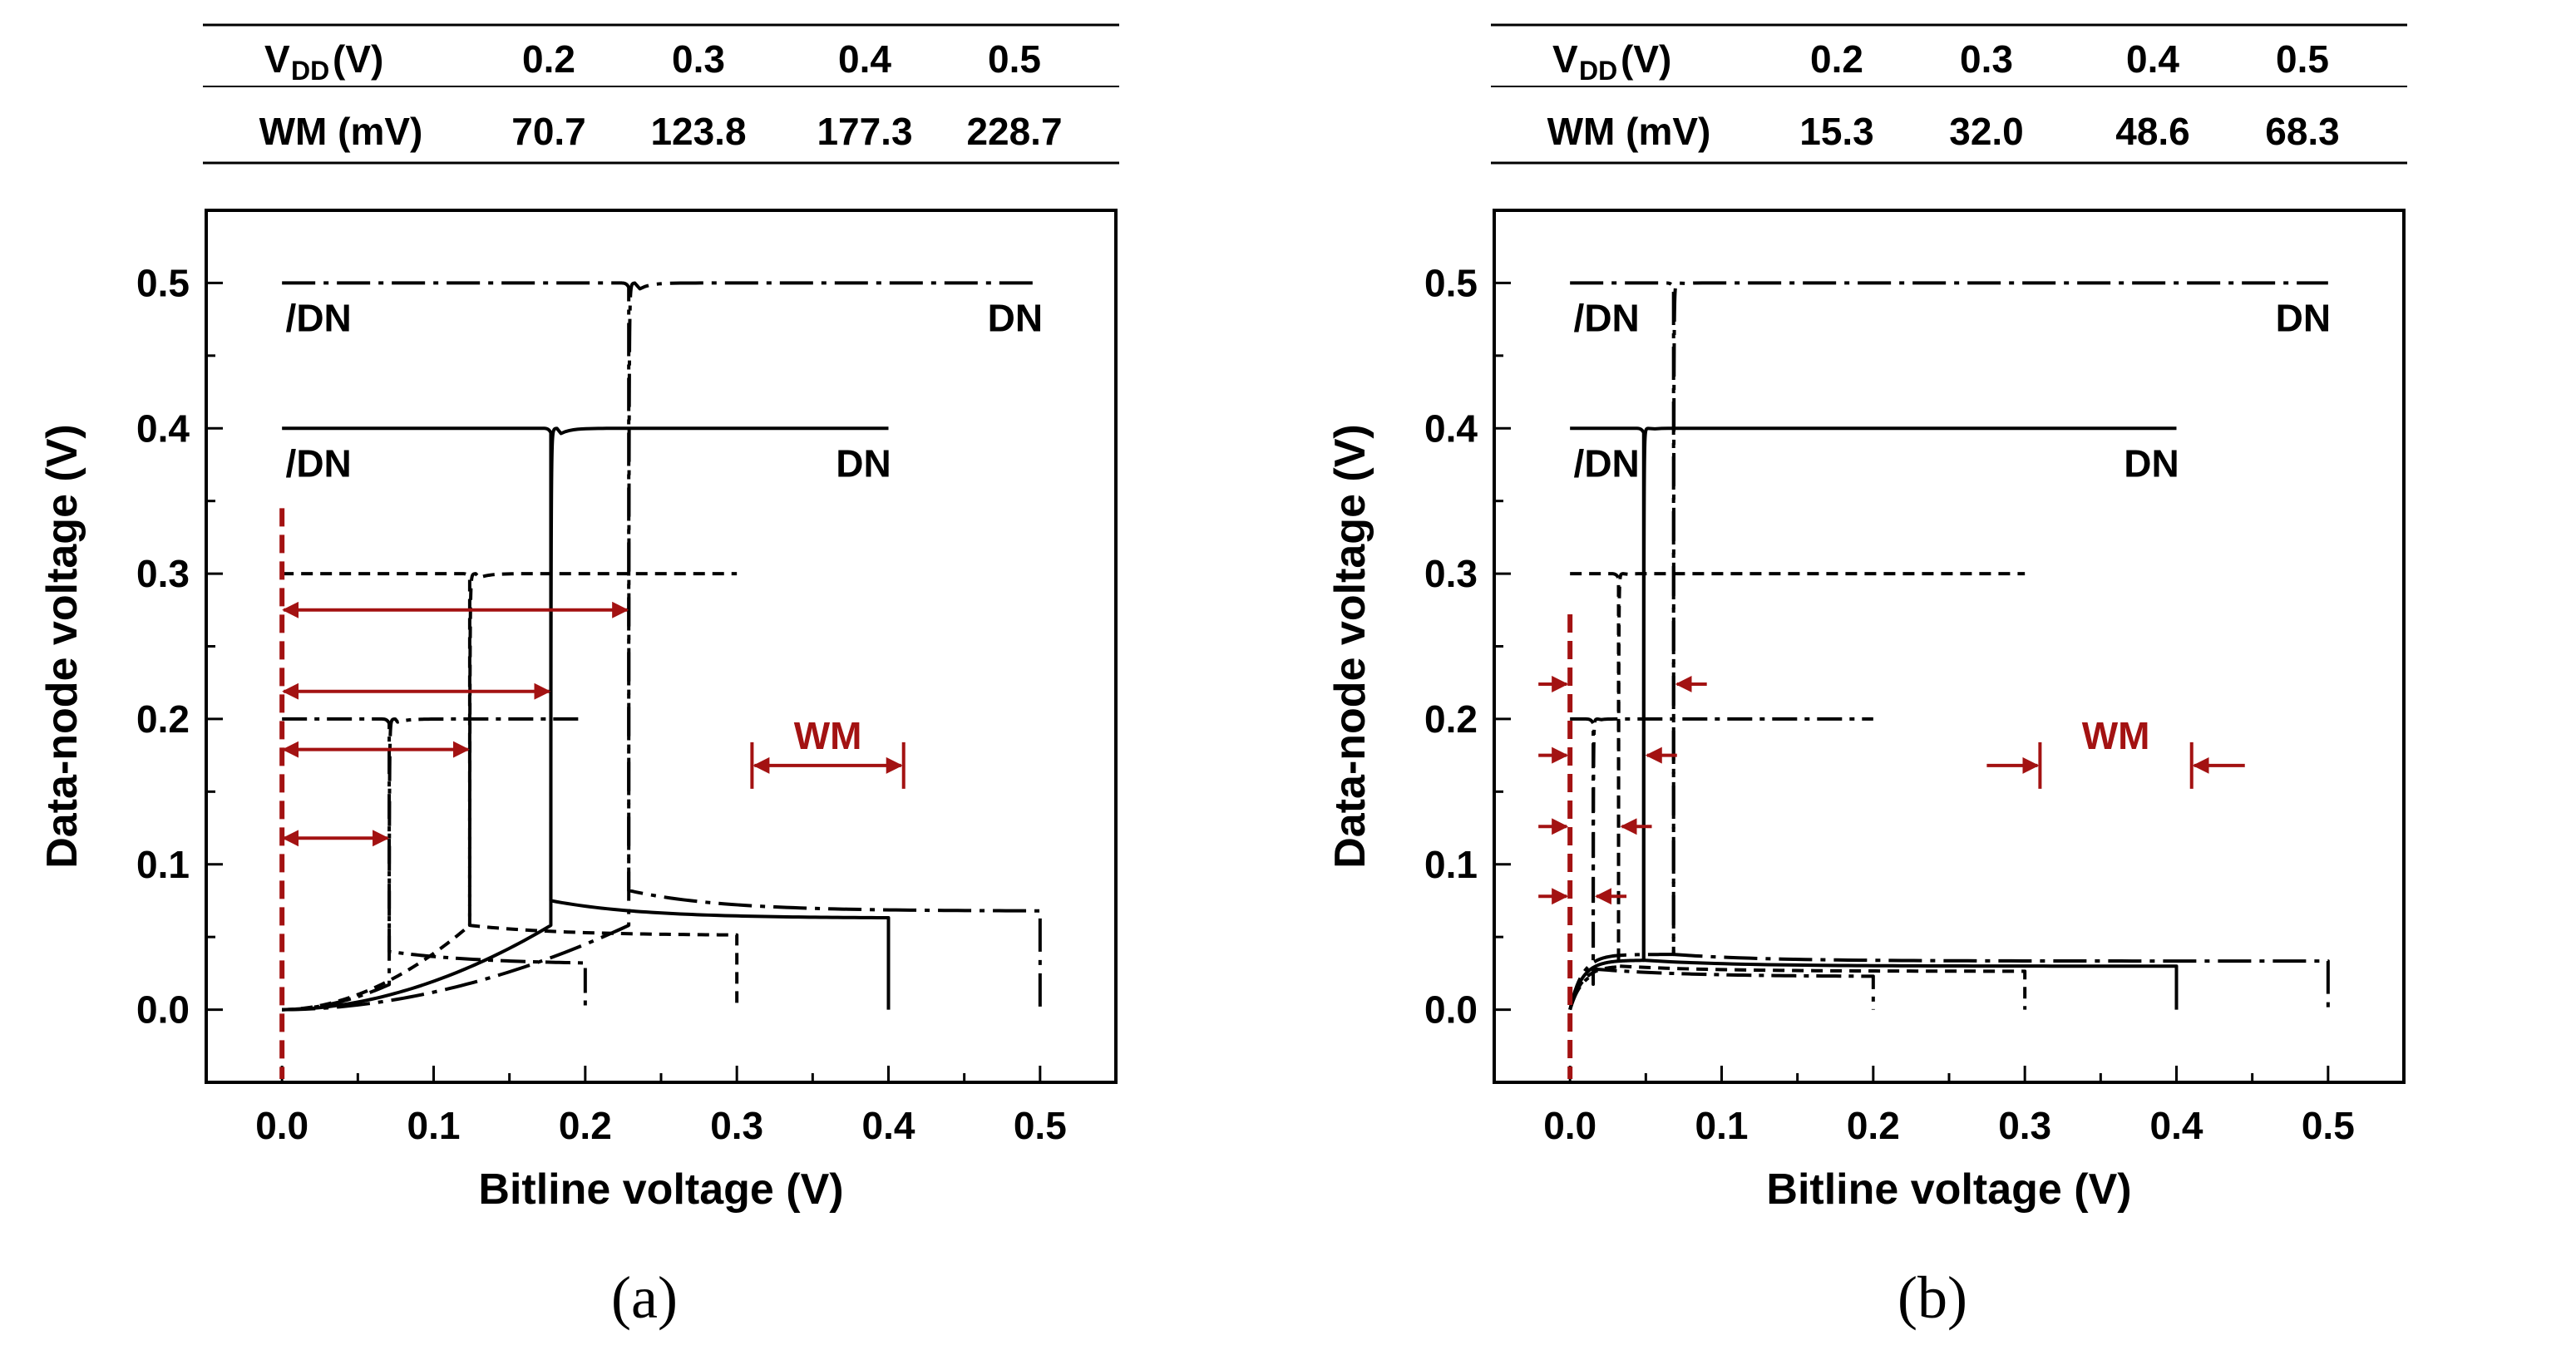 Image resolution: width=2576 pixels, height=1345 pixels. I want to click on chart0-table-vdd-value: 0.2, so click(548, 59).